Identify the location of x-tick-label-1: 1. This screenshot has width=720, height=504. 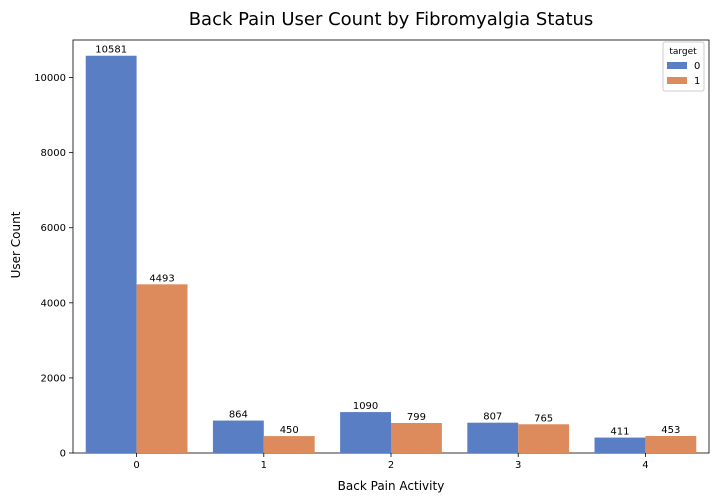
(264, 465).